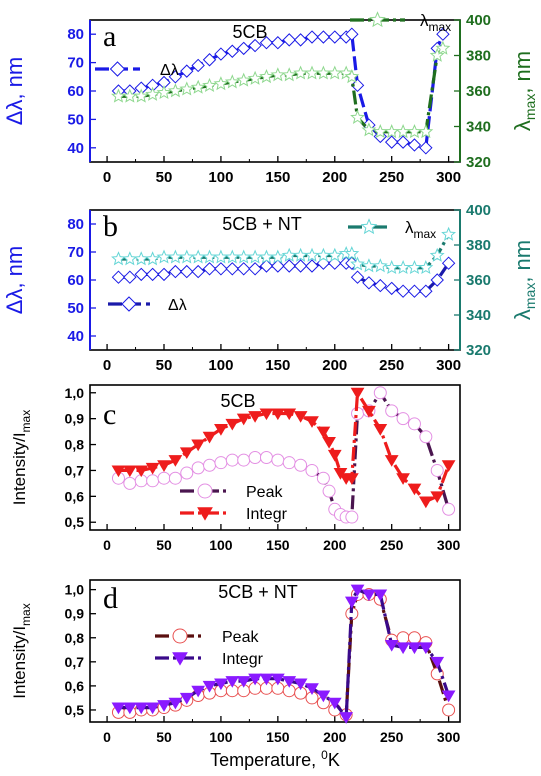 This screenshot has width=541, height=776. What do you see at coordinates (109, 36) in the screenshot?
I see `panel-letter: a` at bounding box center [109, 36].